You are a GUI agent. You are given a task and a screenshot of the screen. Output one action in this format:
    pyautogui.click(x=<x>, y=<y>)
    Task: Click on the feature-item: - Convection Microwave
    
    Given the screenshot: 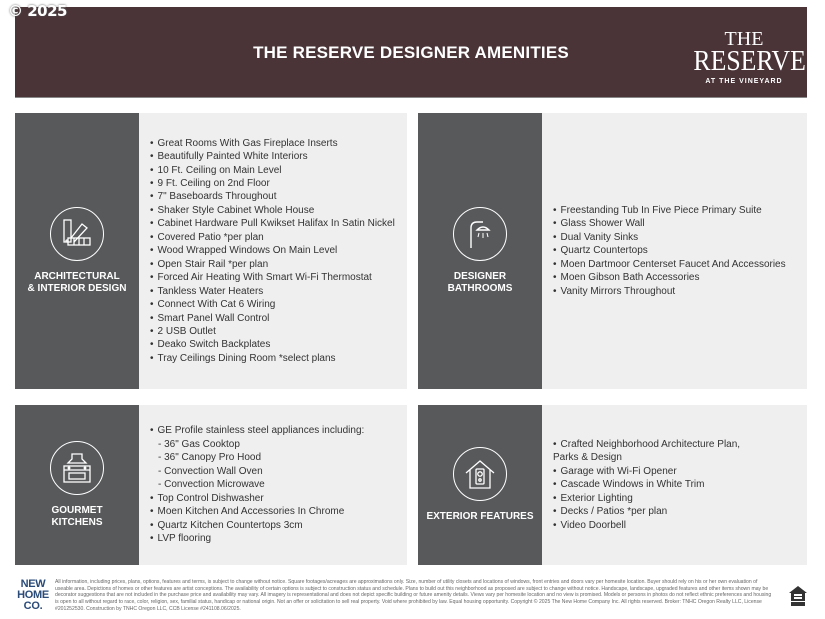 What is the action you would take?
    pyautogui.click(x=211, y=485)
    